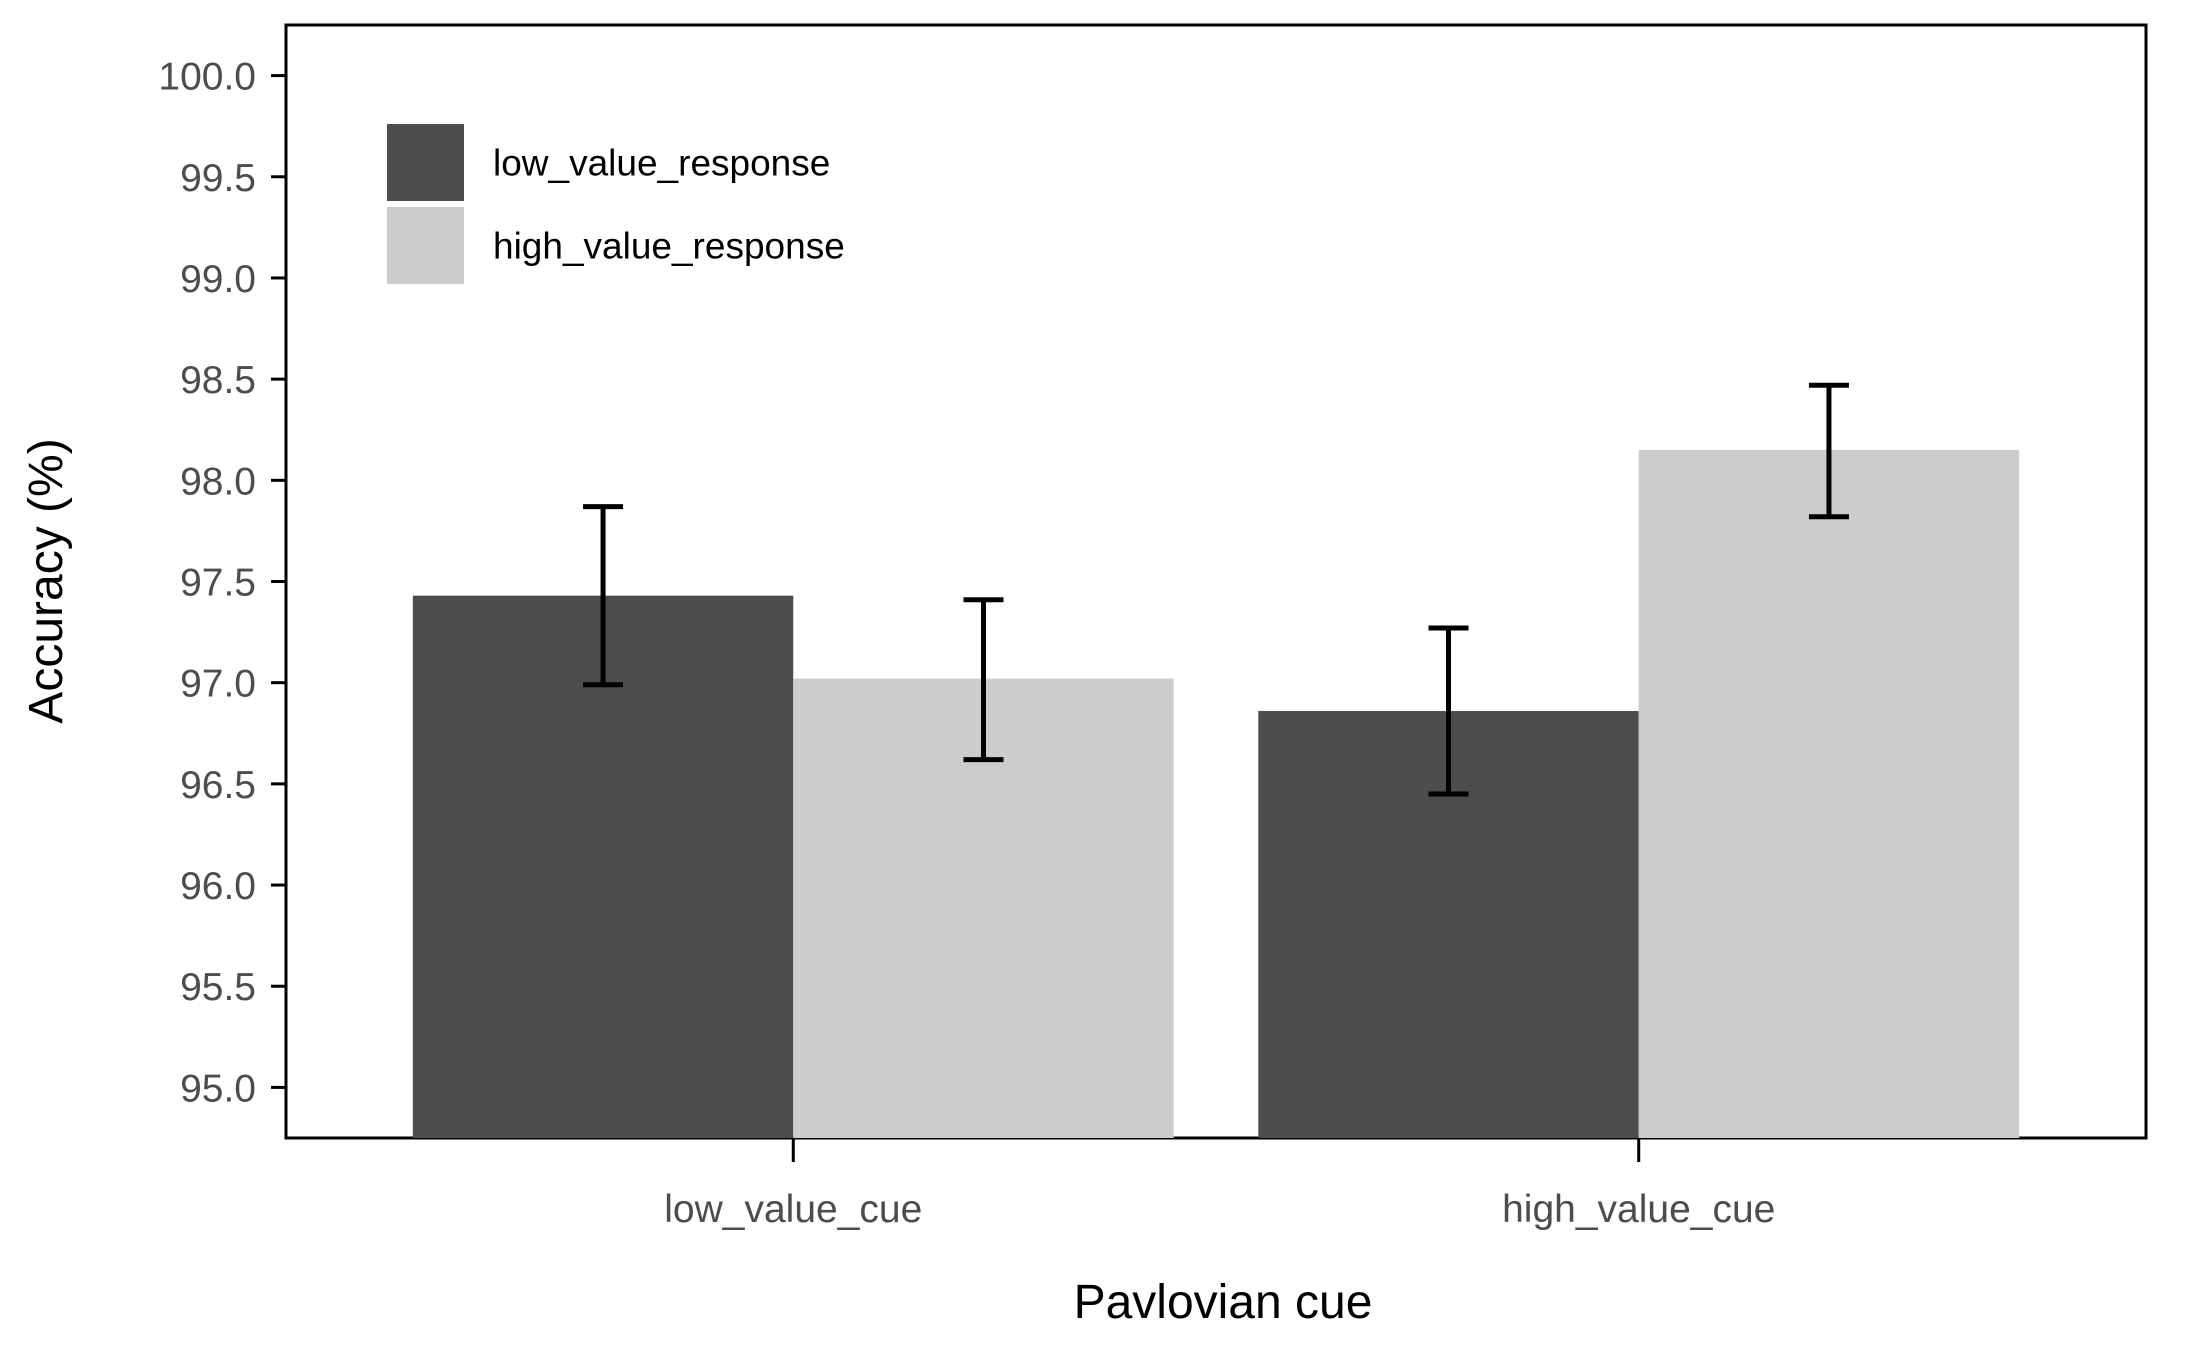 This screenshot has width=2187, height=1350. What do you see at coordinates (218, 481) in the screenshot?
I see `y-tick-label: 98.0` at bounding box center [218, 481].